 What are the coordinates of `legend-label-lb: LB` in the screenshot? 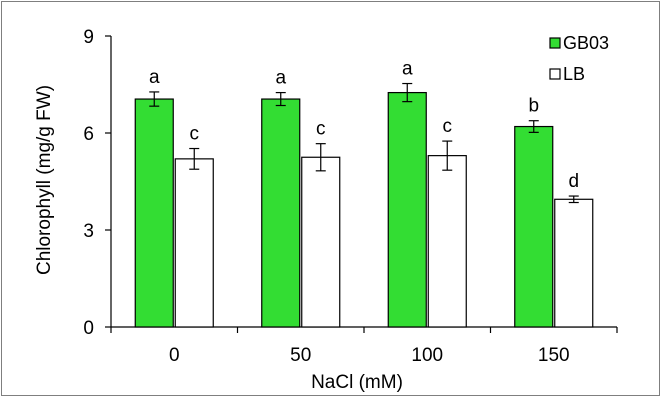 It's located at (574, 74).